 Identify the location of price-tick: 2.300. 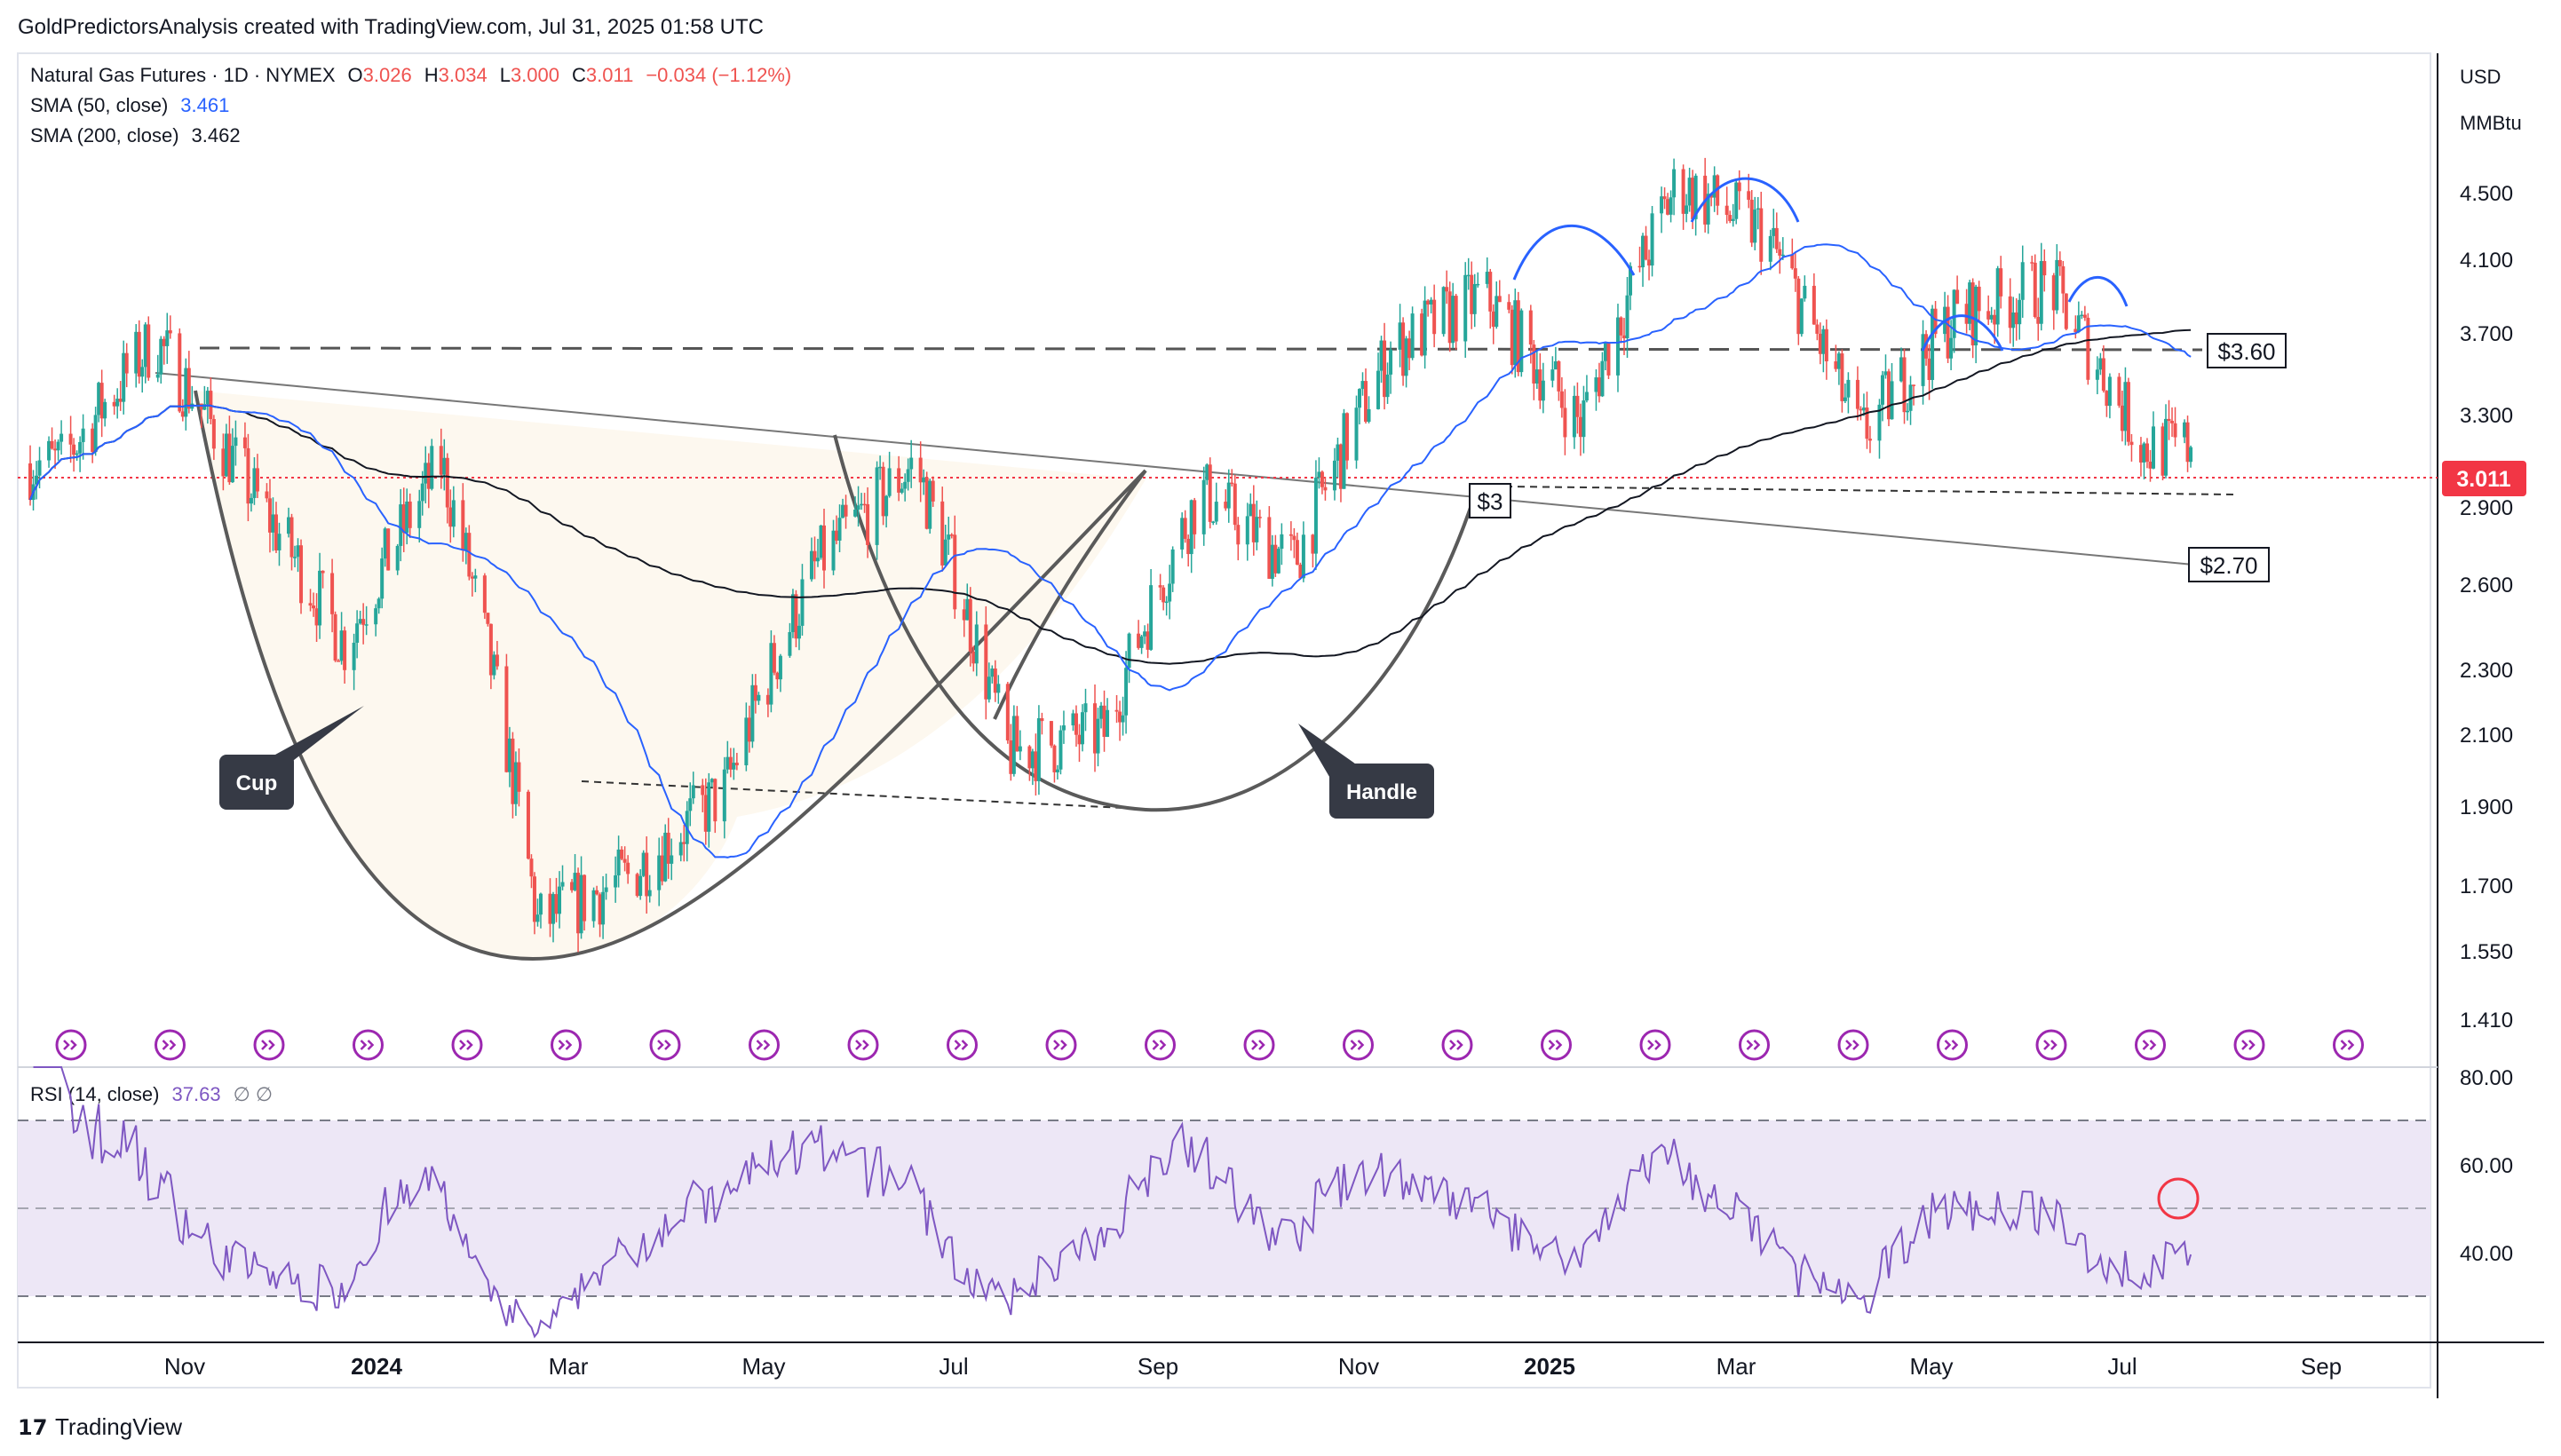
(2487, 671).